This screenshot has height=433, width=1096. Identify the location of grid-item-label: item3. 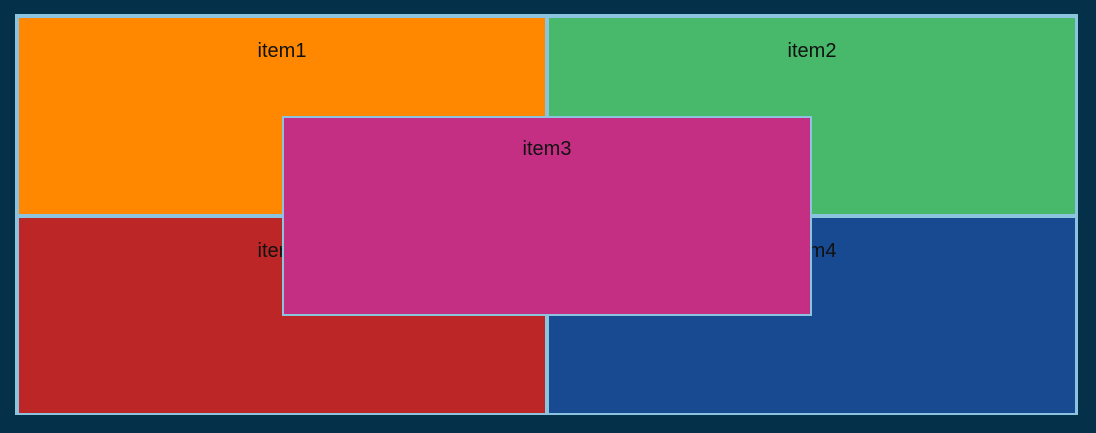
(547, 149).